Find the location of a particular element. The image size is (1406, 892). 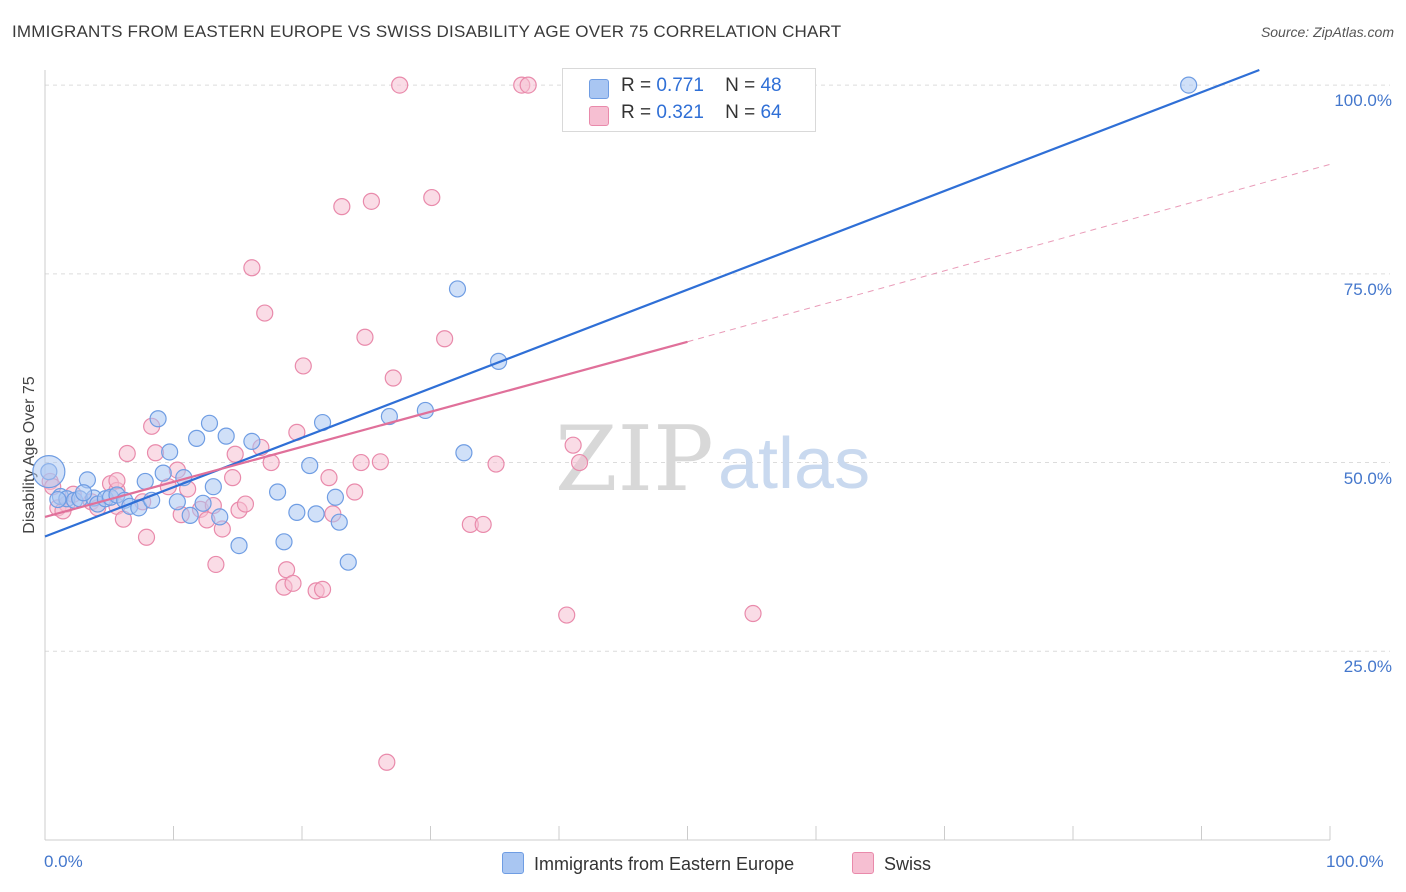

legend-swatch-pink is located at coordinates (599, 116).